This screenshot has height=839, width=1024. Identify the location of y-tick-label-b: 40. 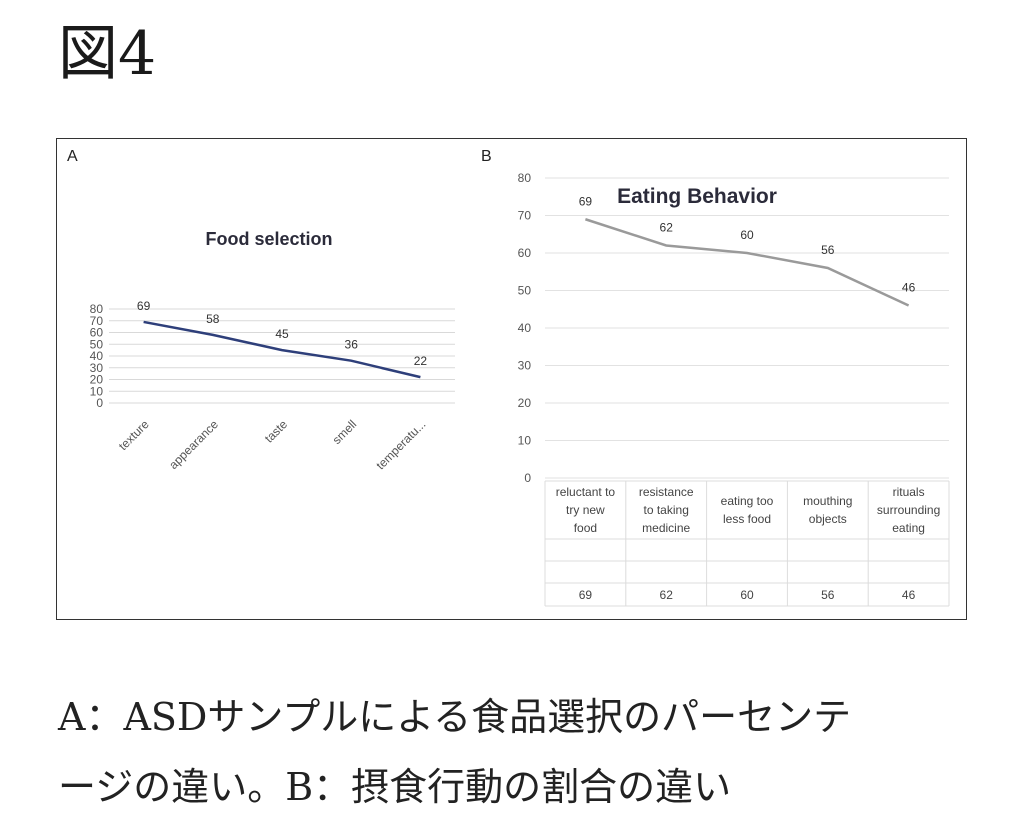
(525, 328).